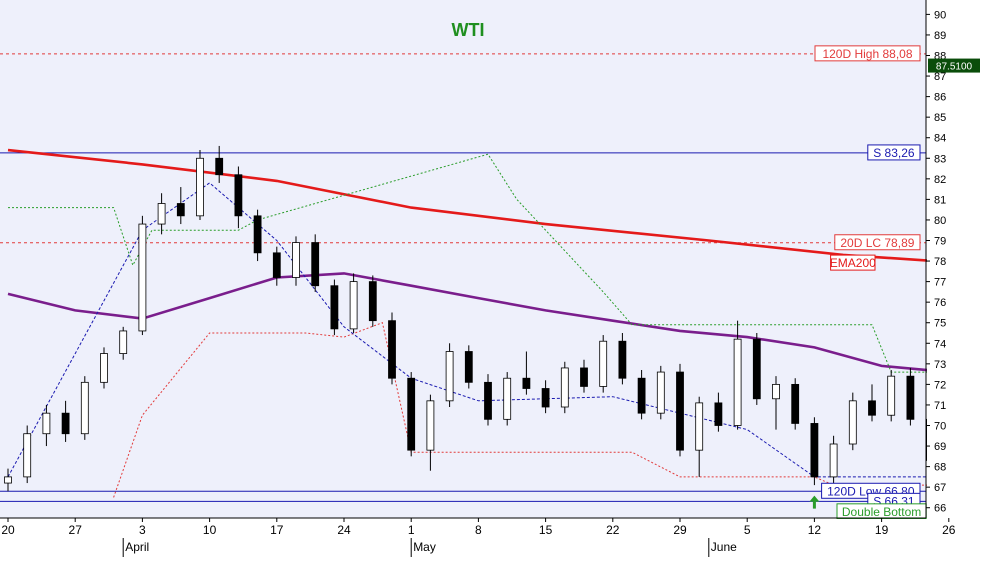 Image resolution: width=981 pixels, height=562 pixels. I want to click on month-label-0: April, so click(137, 547).